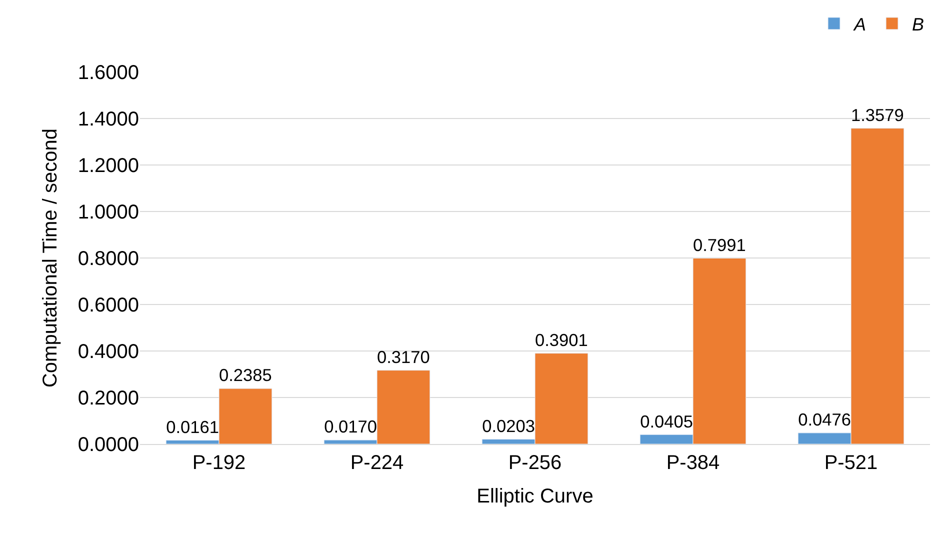 The width and height of the screenshot is (935, 539). Describe the element at coordinates (108, 259) in the screenshot. I see `y-tick-label: 0.8000` at that location.